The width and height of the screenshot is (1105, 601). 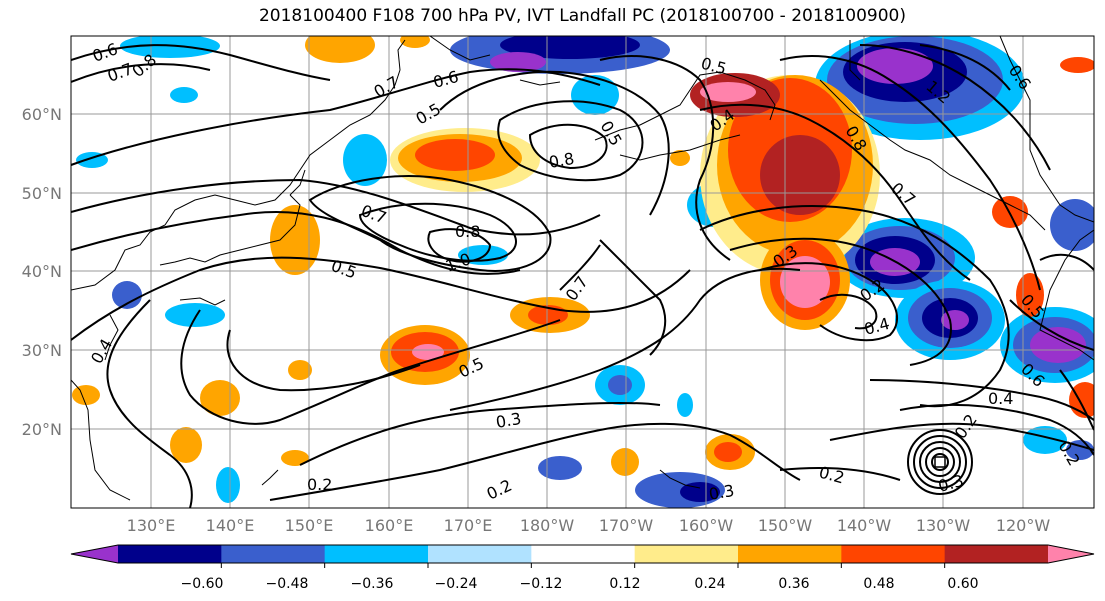 What do you see at coordinates (940, 462) in the screenshot?
I see `storm-center-marker` at bounding box center [940, 462].